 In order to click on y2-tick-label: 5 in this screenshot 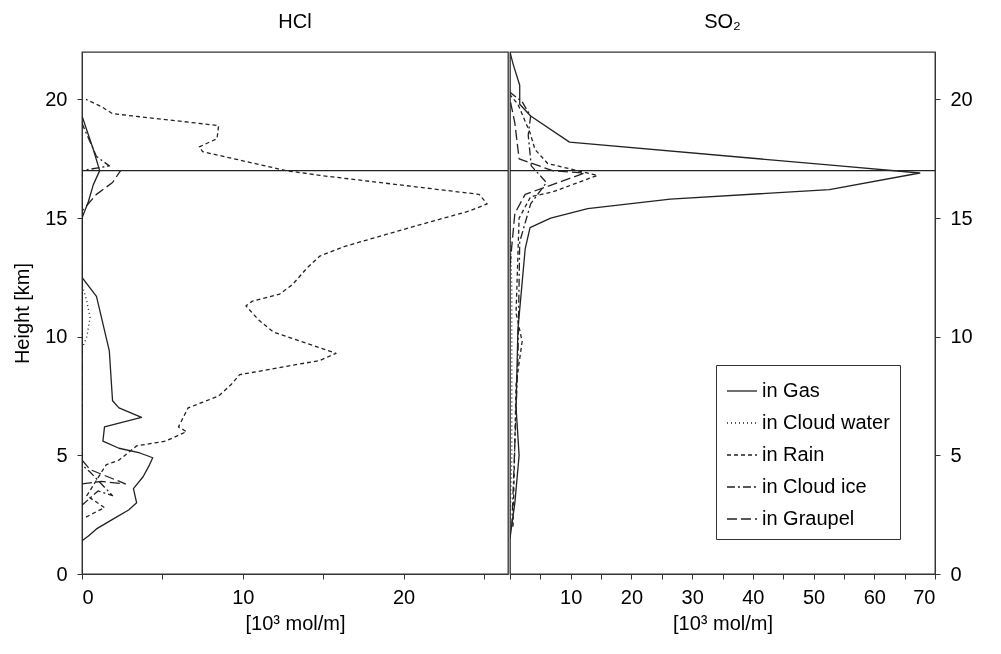, I will do `click(956, 454)`.